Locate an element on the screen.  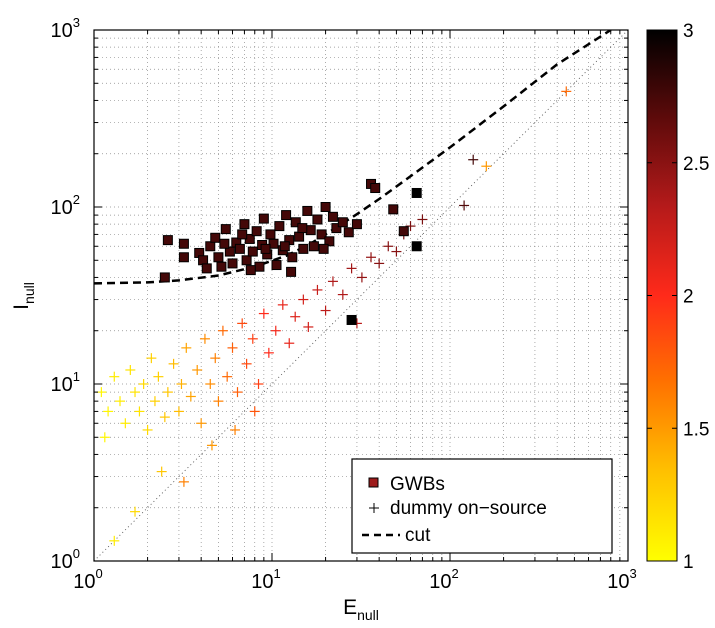
legend: GWBs dummy on−source cut is located at coordinates (482, 506).